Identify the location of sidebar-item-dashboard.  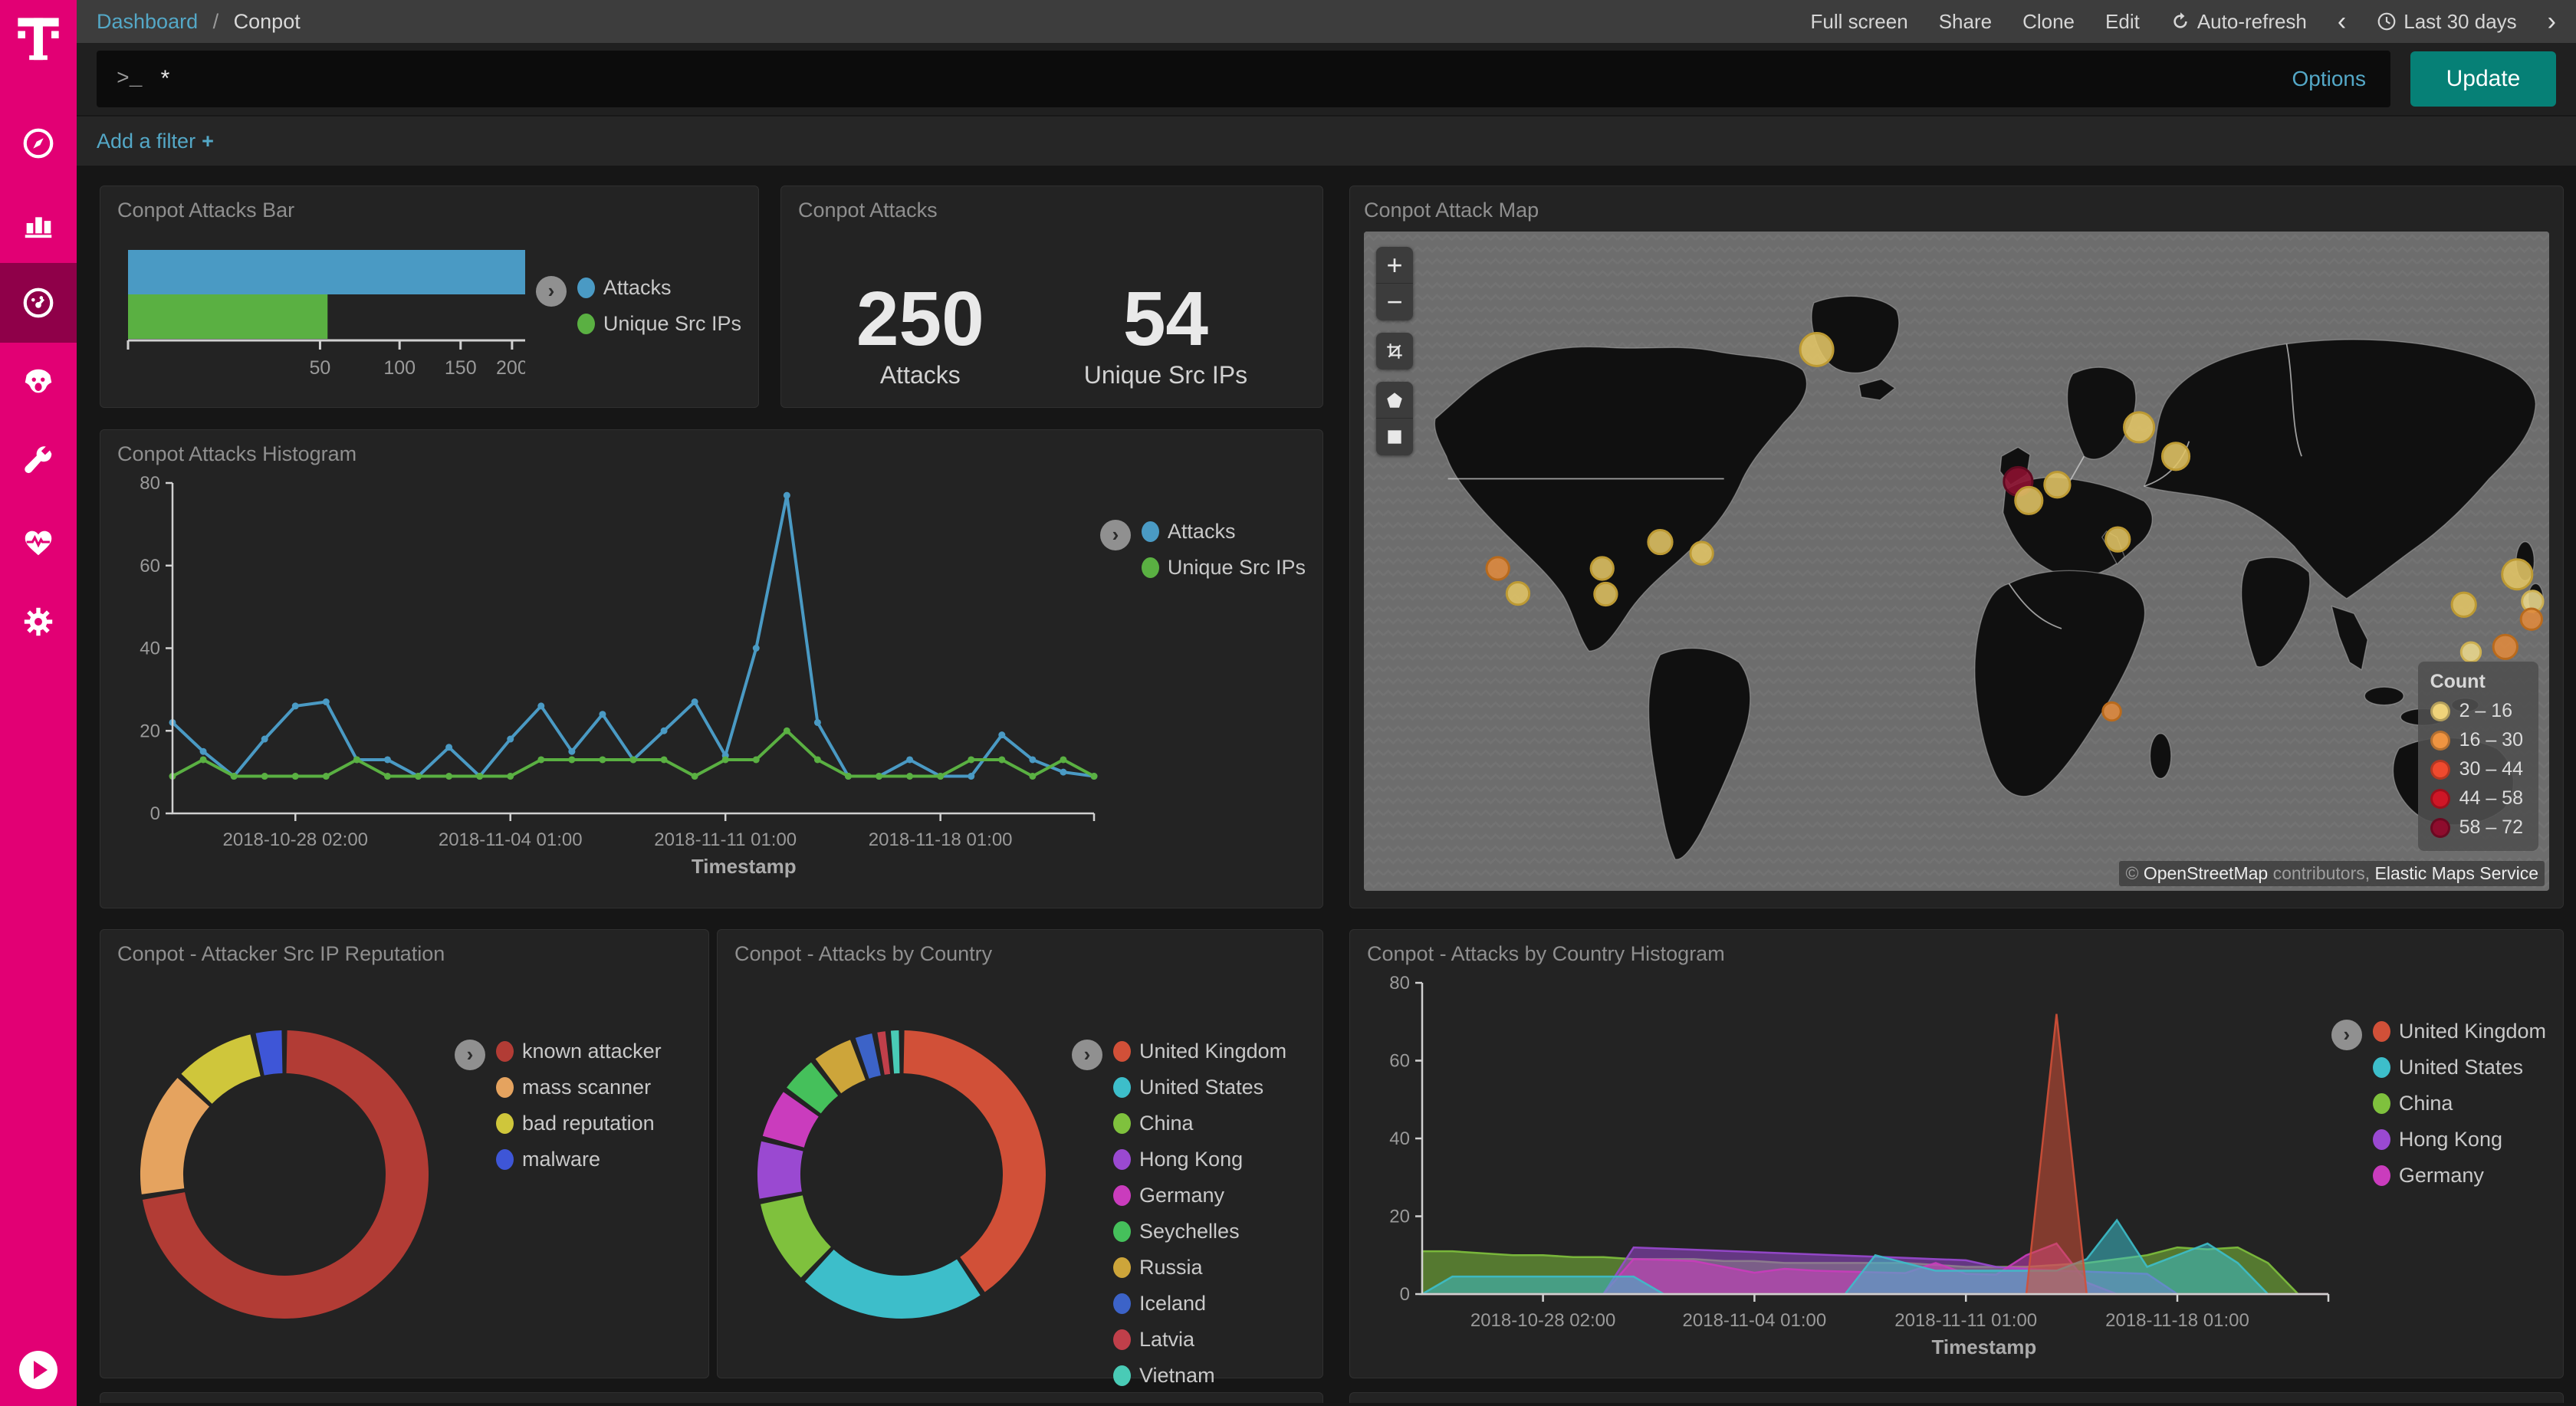
(39, 303).